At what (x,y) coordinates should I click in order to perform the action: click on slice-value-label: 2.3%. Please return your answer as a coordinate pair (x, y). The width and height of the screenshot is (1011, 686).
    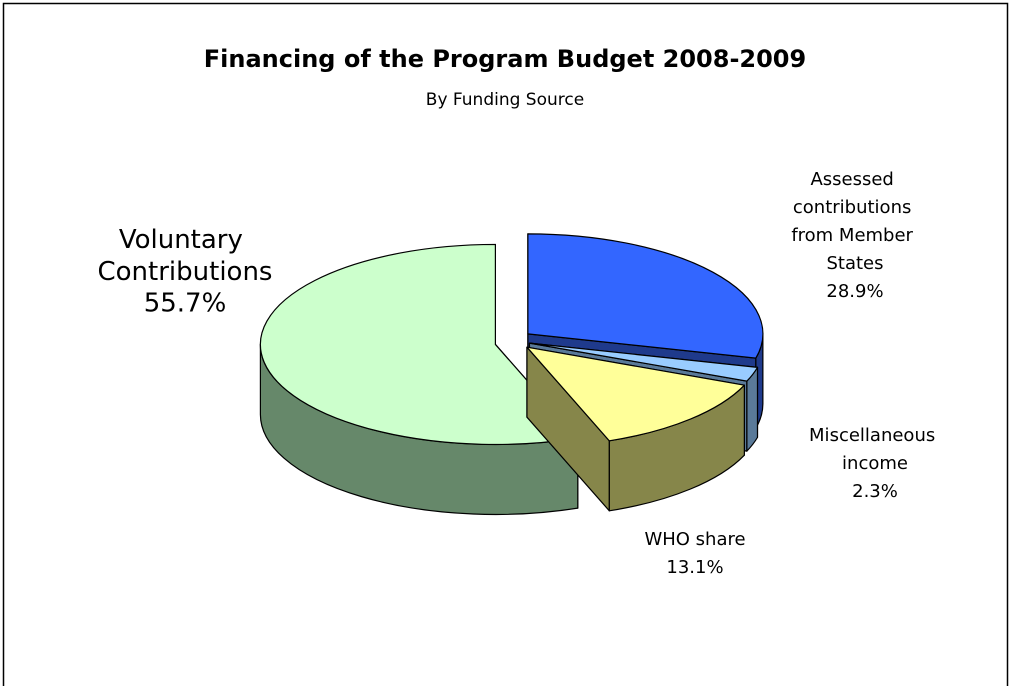
    Looking at the image, I should click on (875, 491).